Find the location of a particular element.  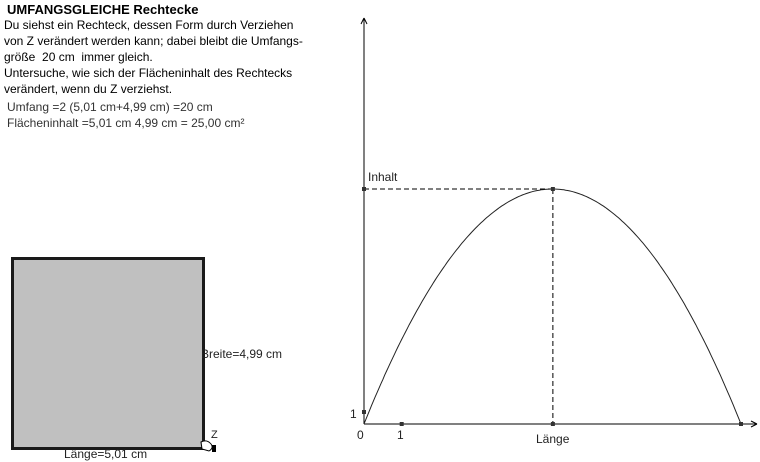

length-label: Länge=5,01 cm is located at coordinates (106, 454).